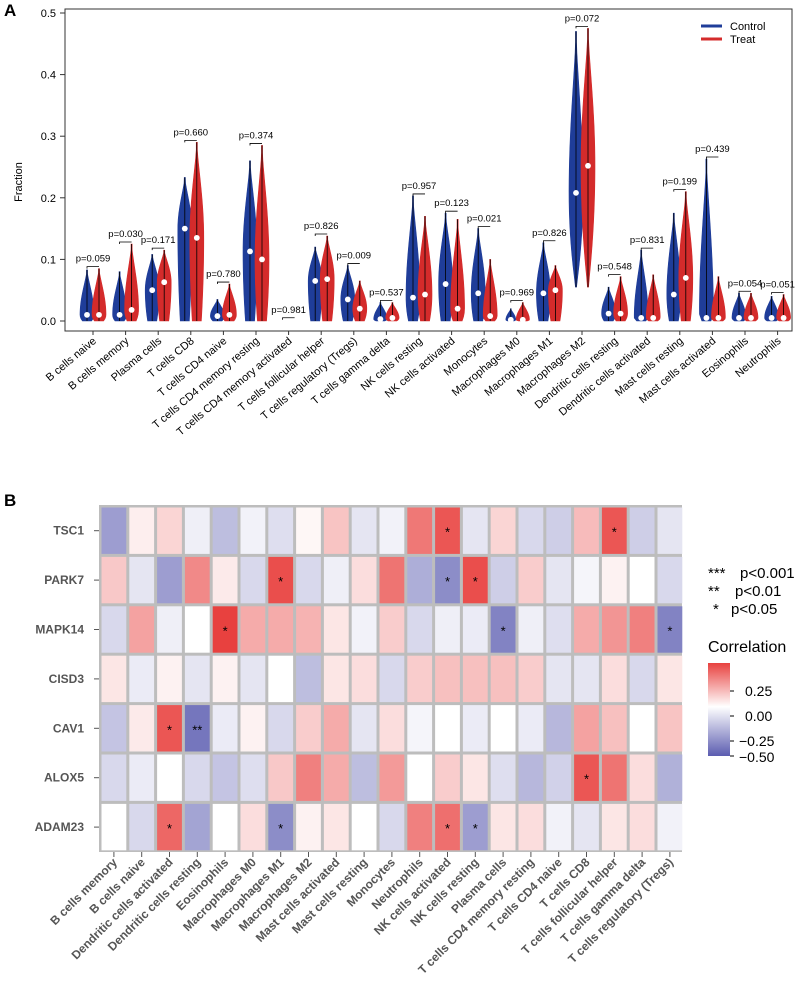 This screenshot has width=800, height=981. Describe the element at coordinates (225, 777) in the screenshot. I see `heatmap-cell-alox5-eosinophils` at that location.